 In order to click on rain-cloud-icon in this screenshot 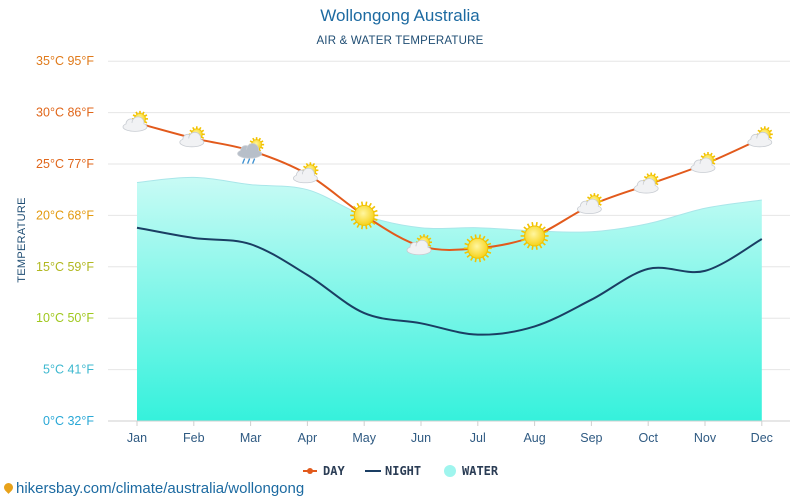, I will do `click(251, 150)`.